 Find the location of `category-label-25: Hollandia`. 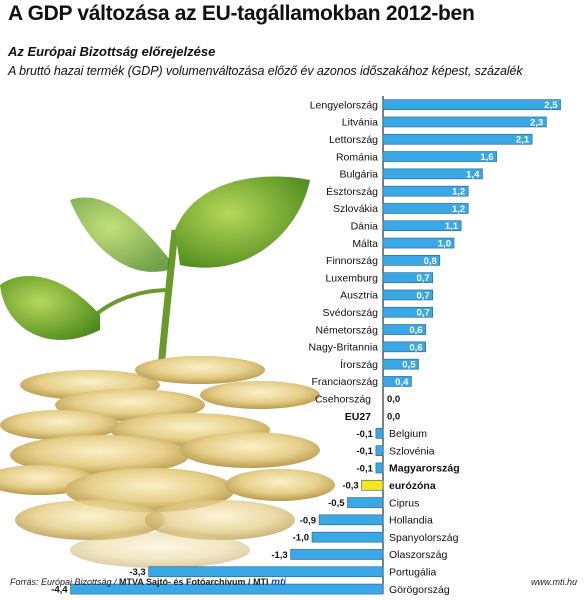

category-label-25: Hollandia is located at coordinates (411, 521).